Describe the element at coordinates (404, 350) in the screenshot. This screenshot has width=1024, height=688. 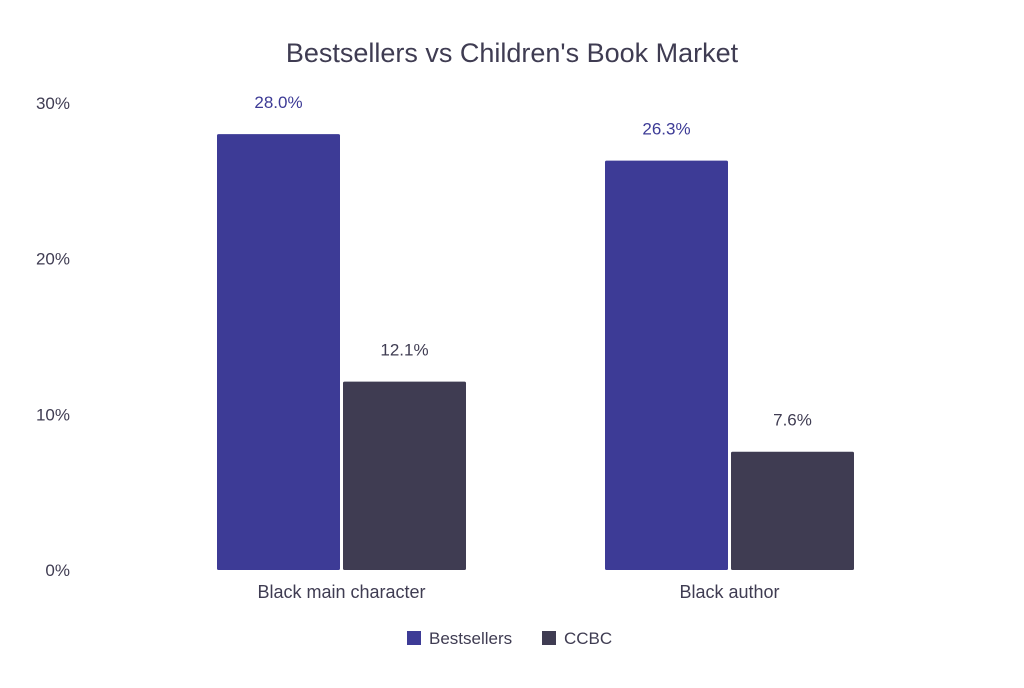
I see `data-label: 12.1%` at that location.